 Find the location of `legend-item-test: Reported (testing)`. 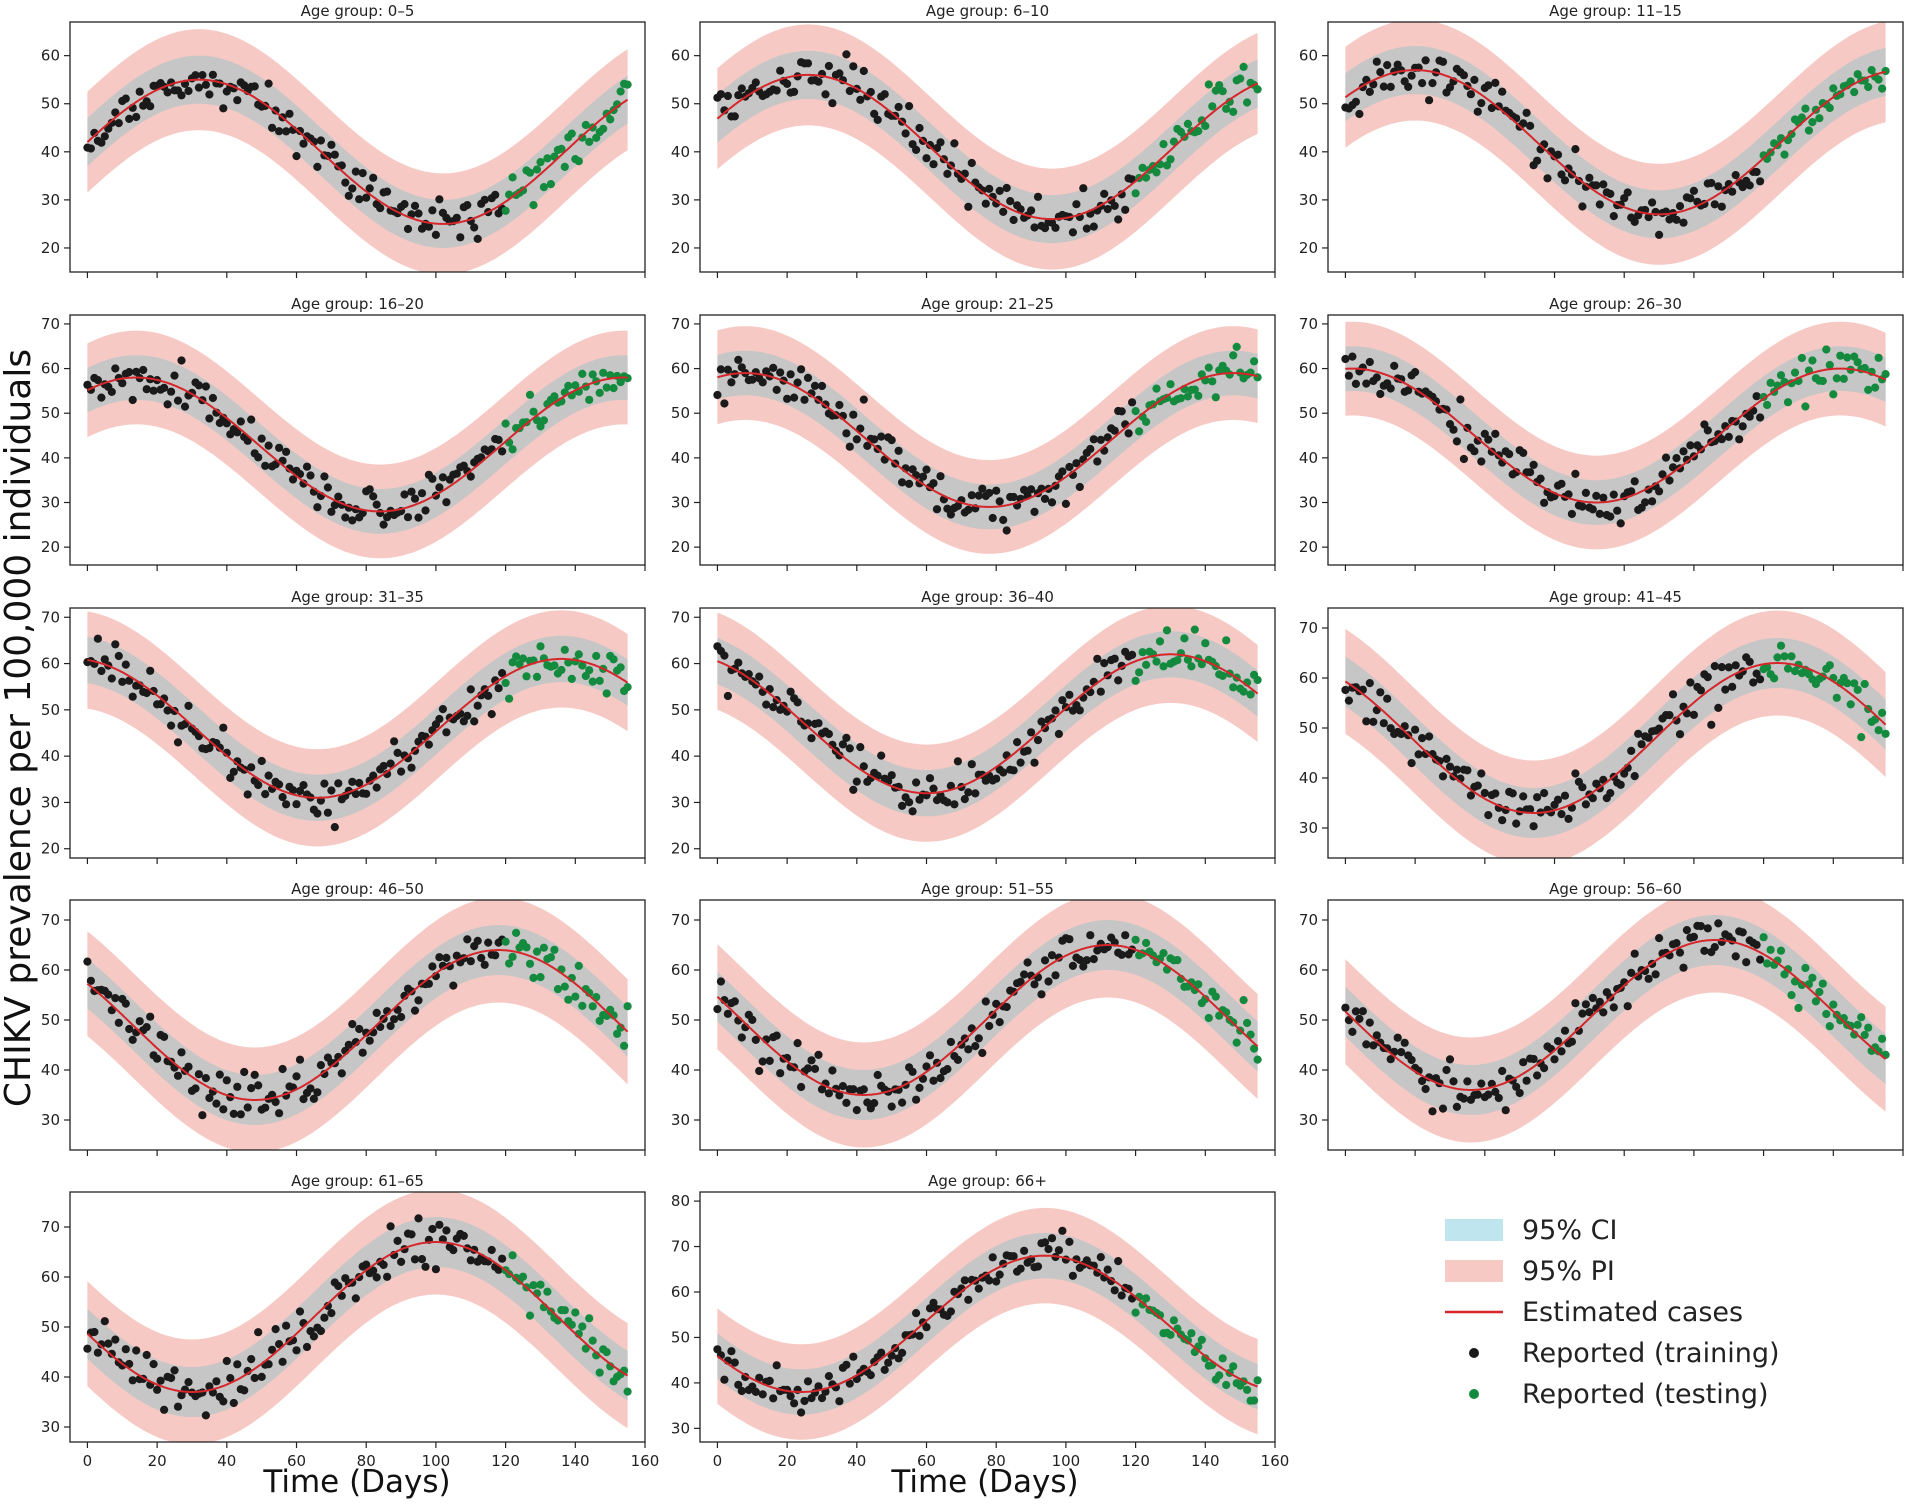

legend-item-test: Reported (testing) is located at coordinates (1619, 1394).